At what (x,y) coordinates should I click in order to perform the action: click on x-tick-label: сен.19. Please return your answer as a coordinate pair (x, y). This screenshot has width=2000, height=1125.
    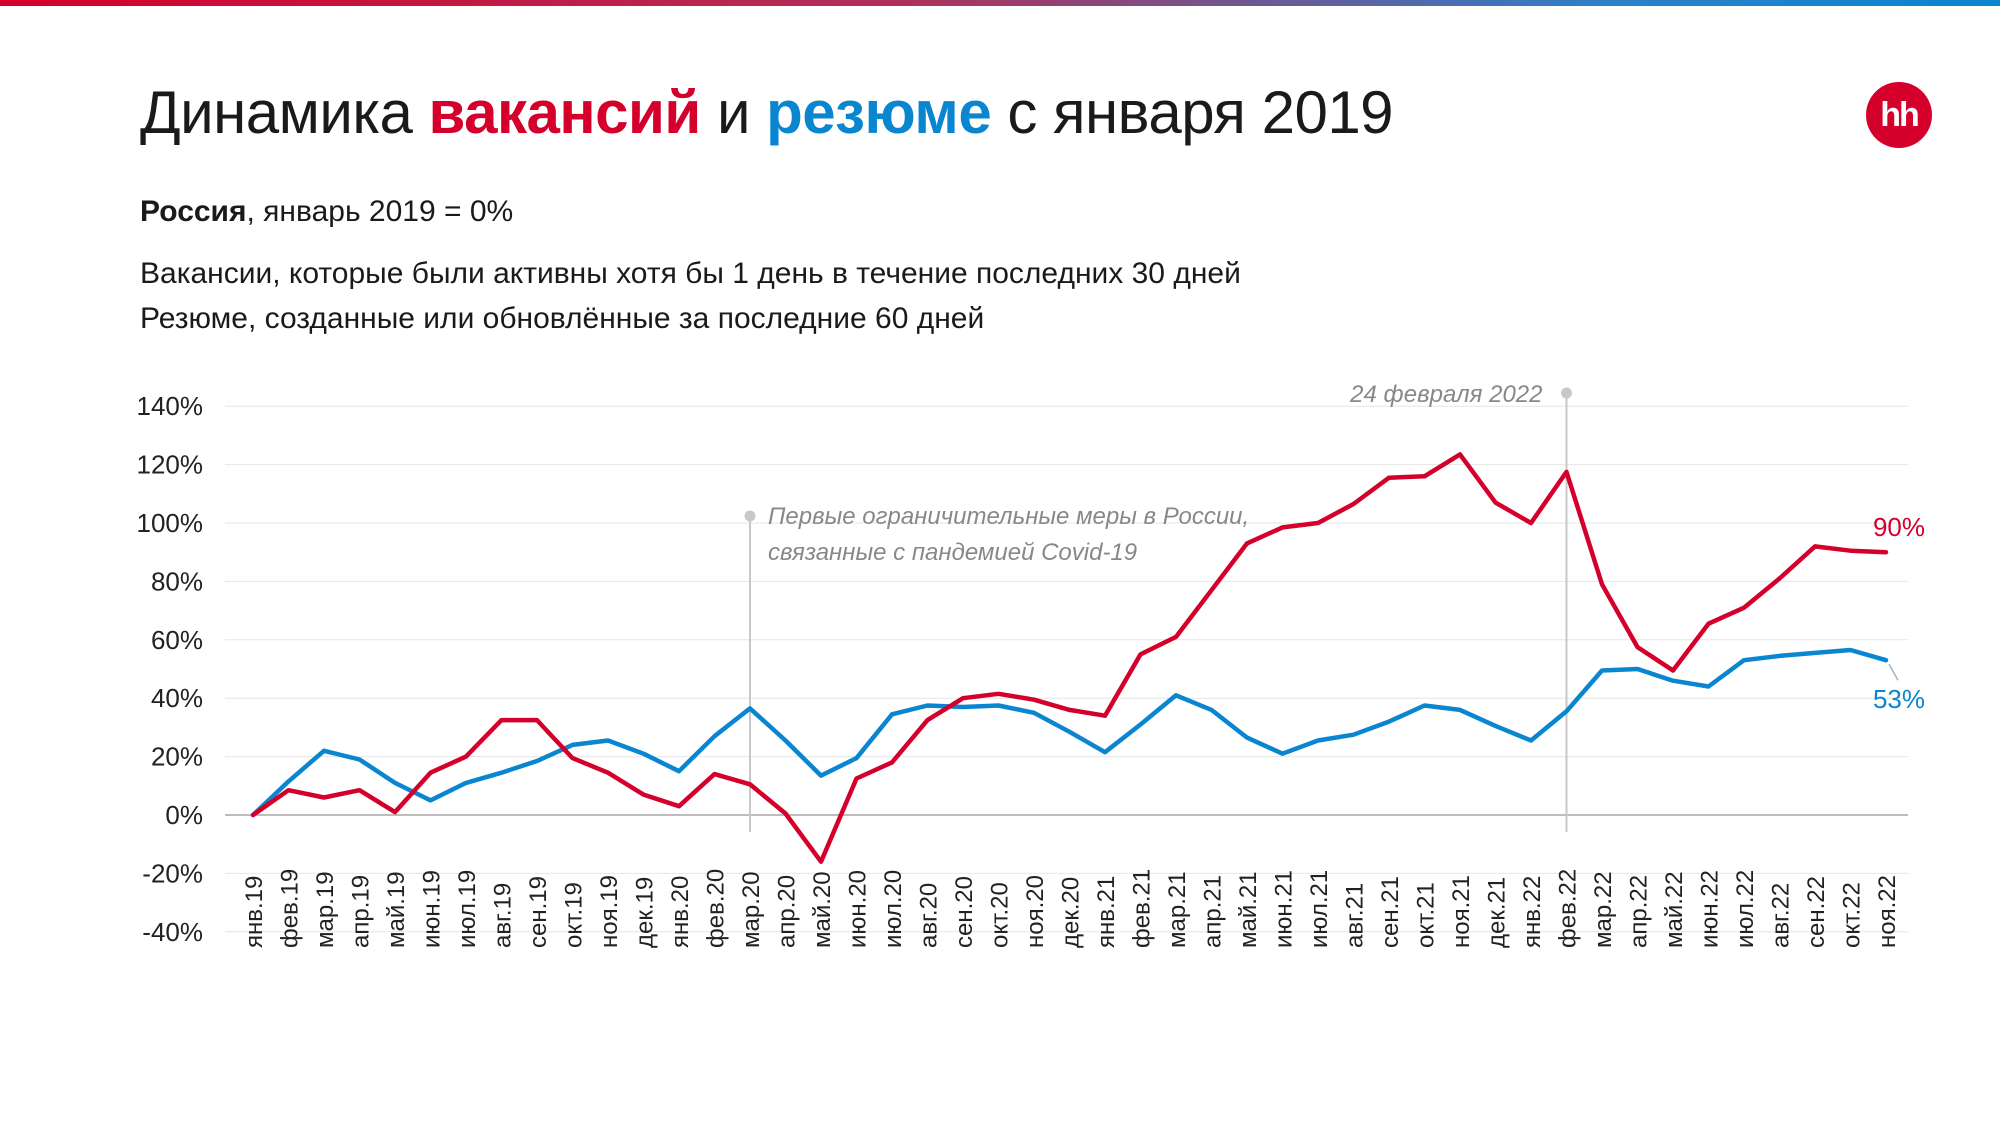
    Looking at the image, I should click on (538, 912).